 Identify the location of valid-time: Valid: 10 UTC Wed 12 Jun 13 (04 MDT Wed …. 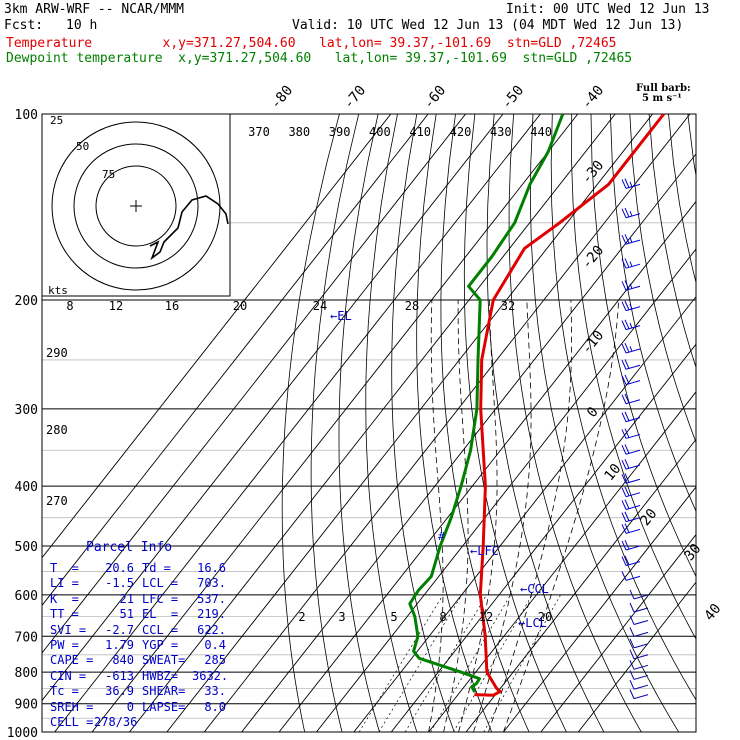
(488, 25).